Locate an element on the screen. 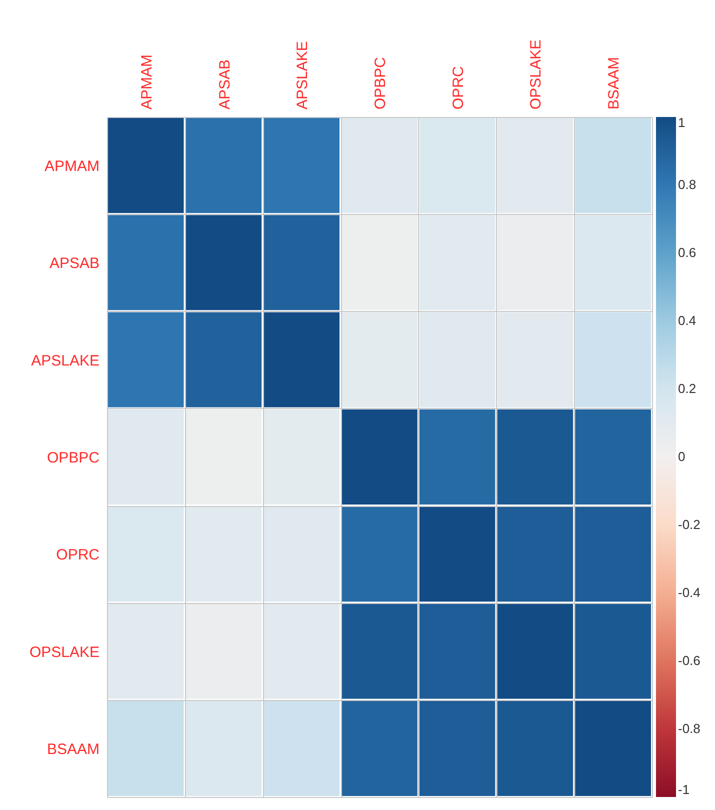 This screenshot has height=810, width=715. x-tick-label: OPSLAKE is located at coordinates (536, 74).